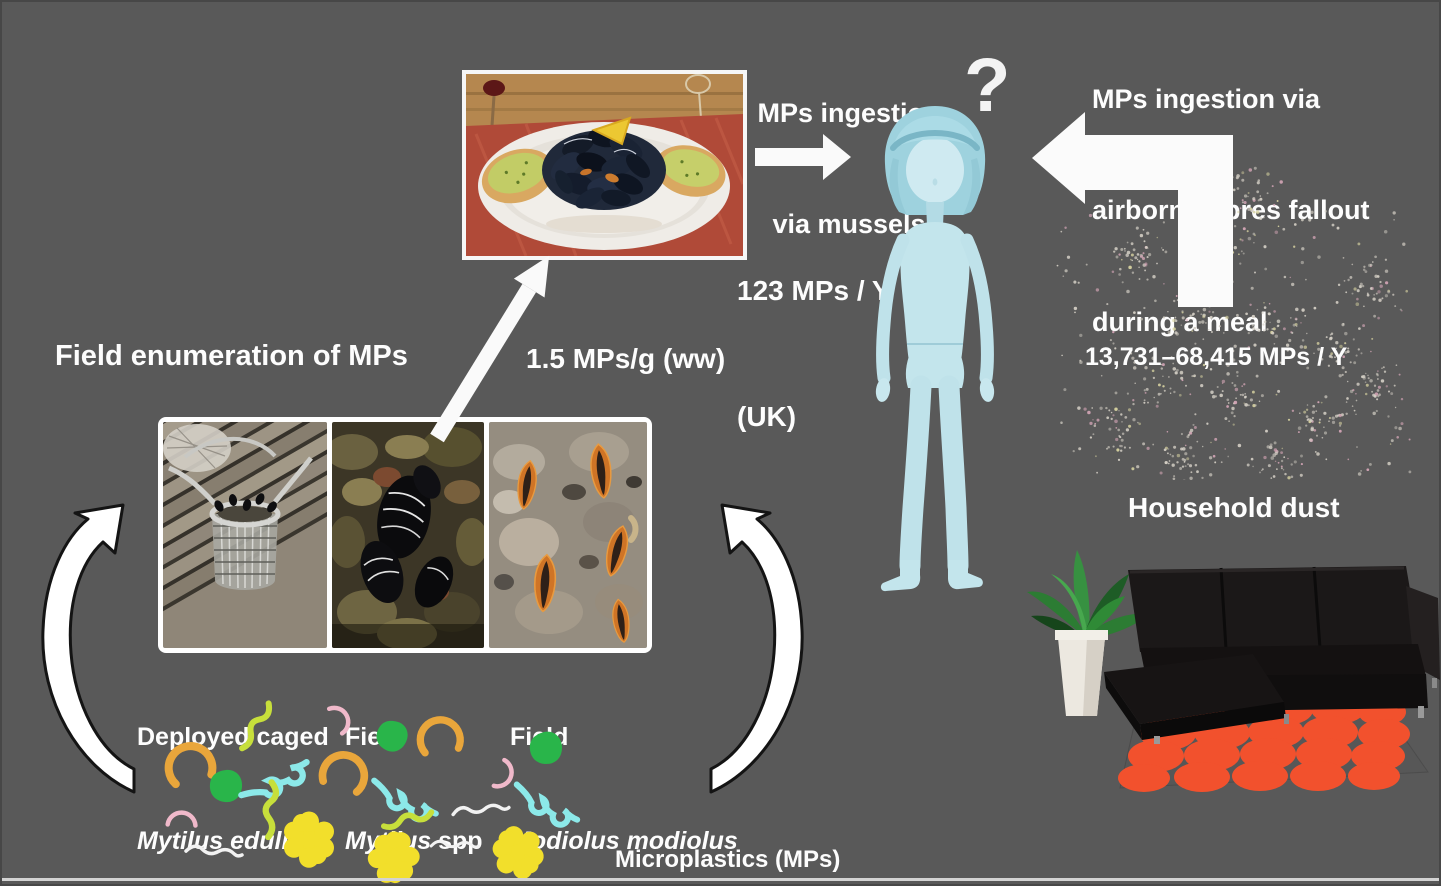 This screenshot has height=886, width=1441. I want to click on microplastics-field, so click(410, 793).